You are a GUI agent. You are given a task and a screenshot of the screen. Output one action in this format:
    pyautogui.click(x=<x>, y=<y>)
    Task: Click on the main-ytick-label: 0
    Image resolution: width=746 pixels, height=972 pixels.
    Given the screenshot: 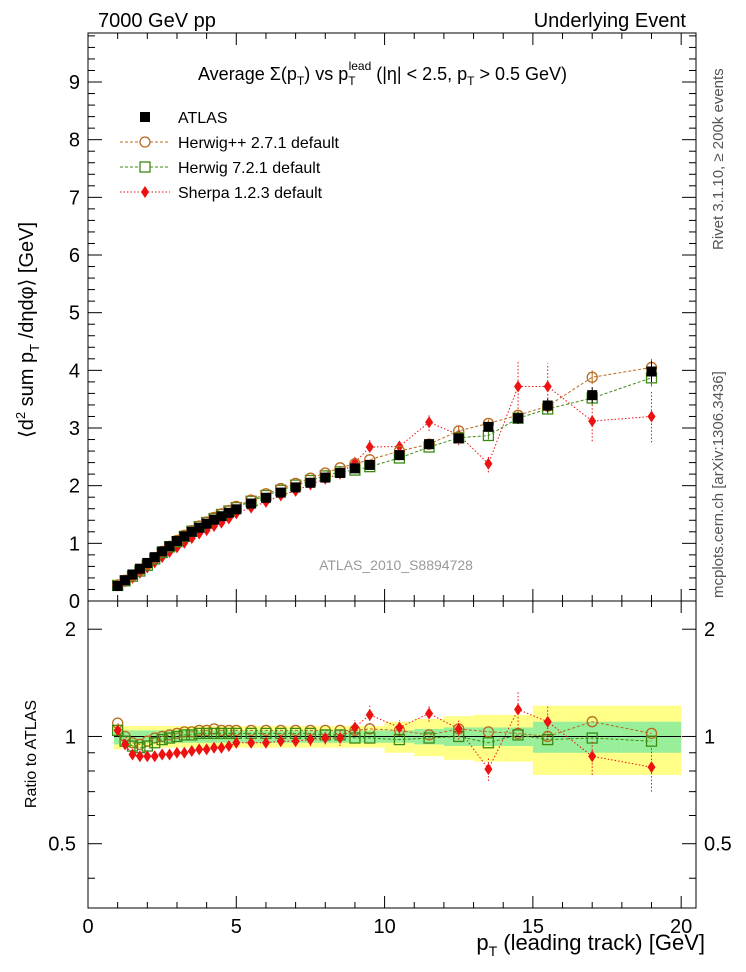 What is the action you would take?
    pyautogui.click(x=74, y=602)
    